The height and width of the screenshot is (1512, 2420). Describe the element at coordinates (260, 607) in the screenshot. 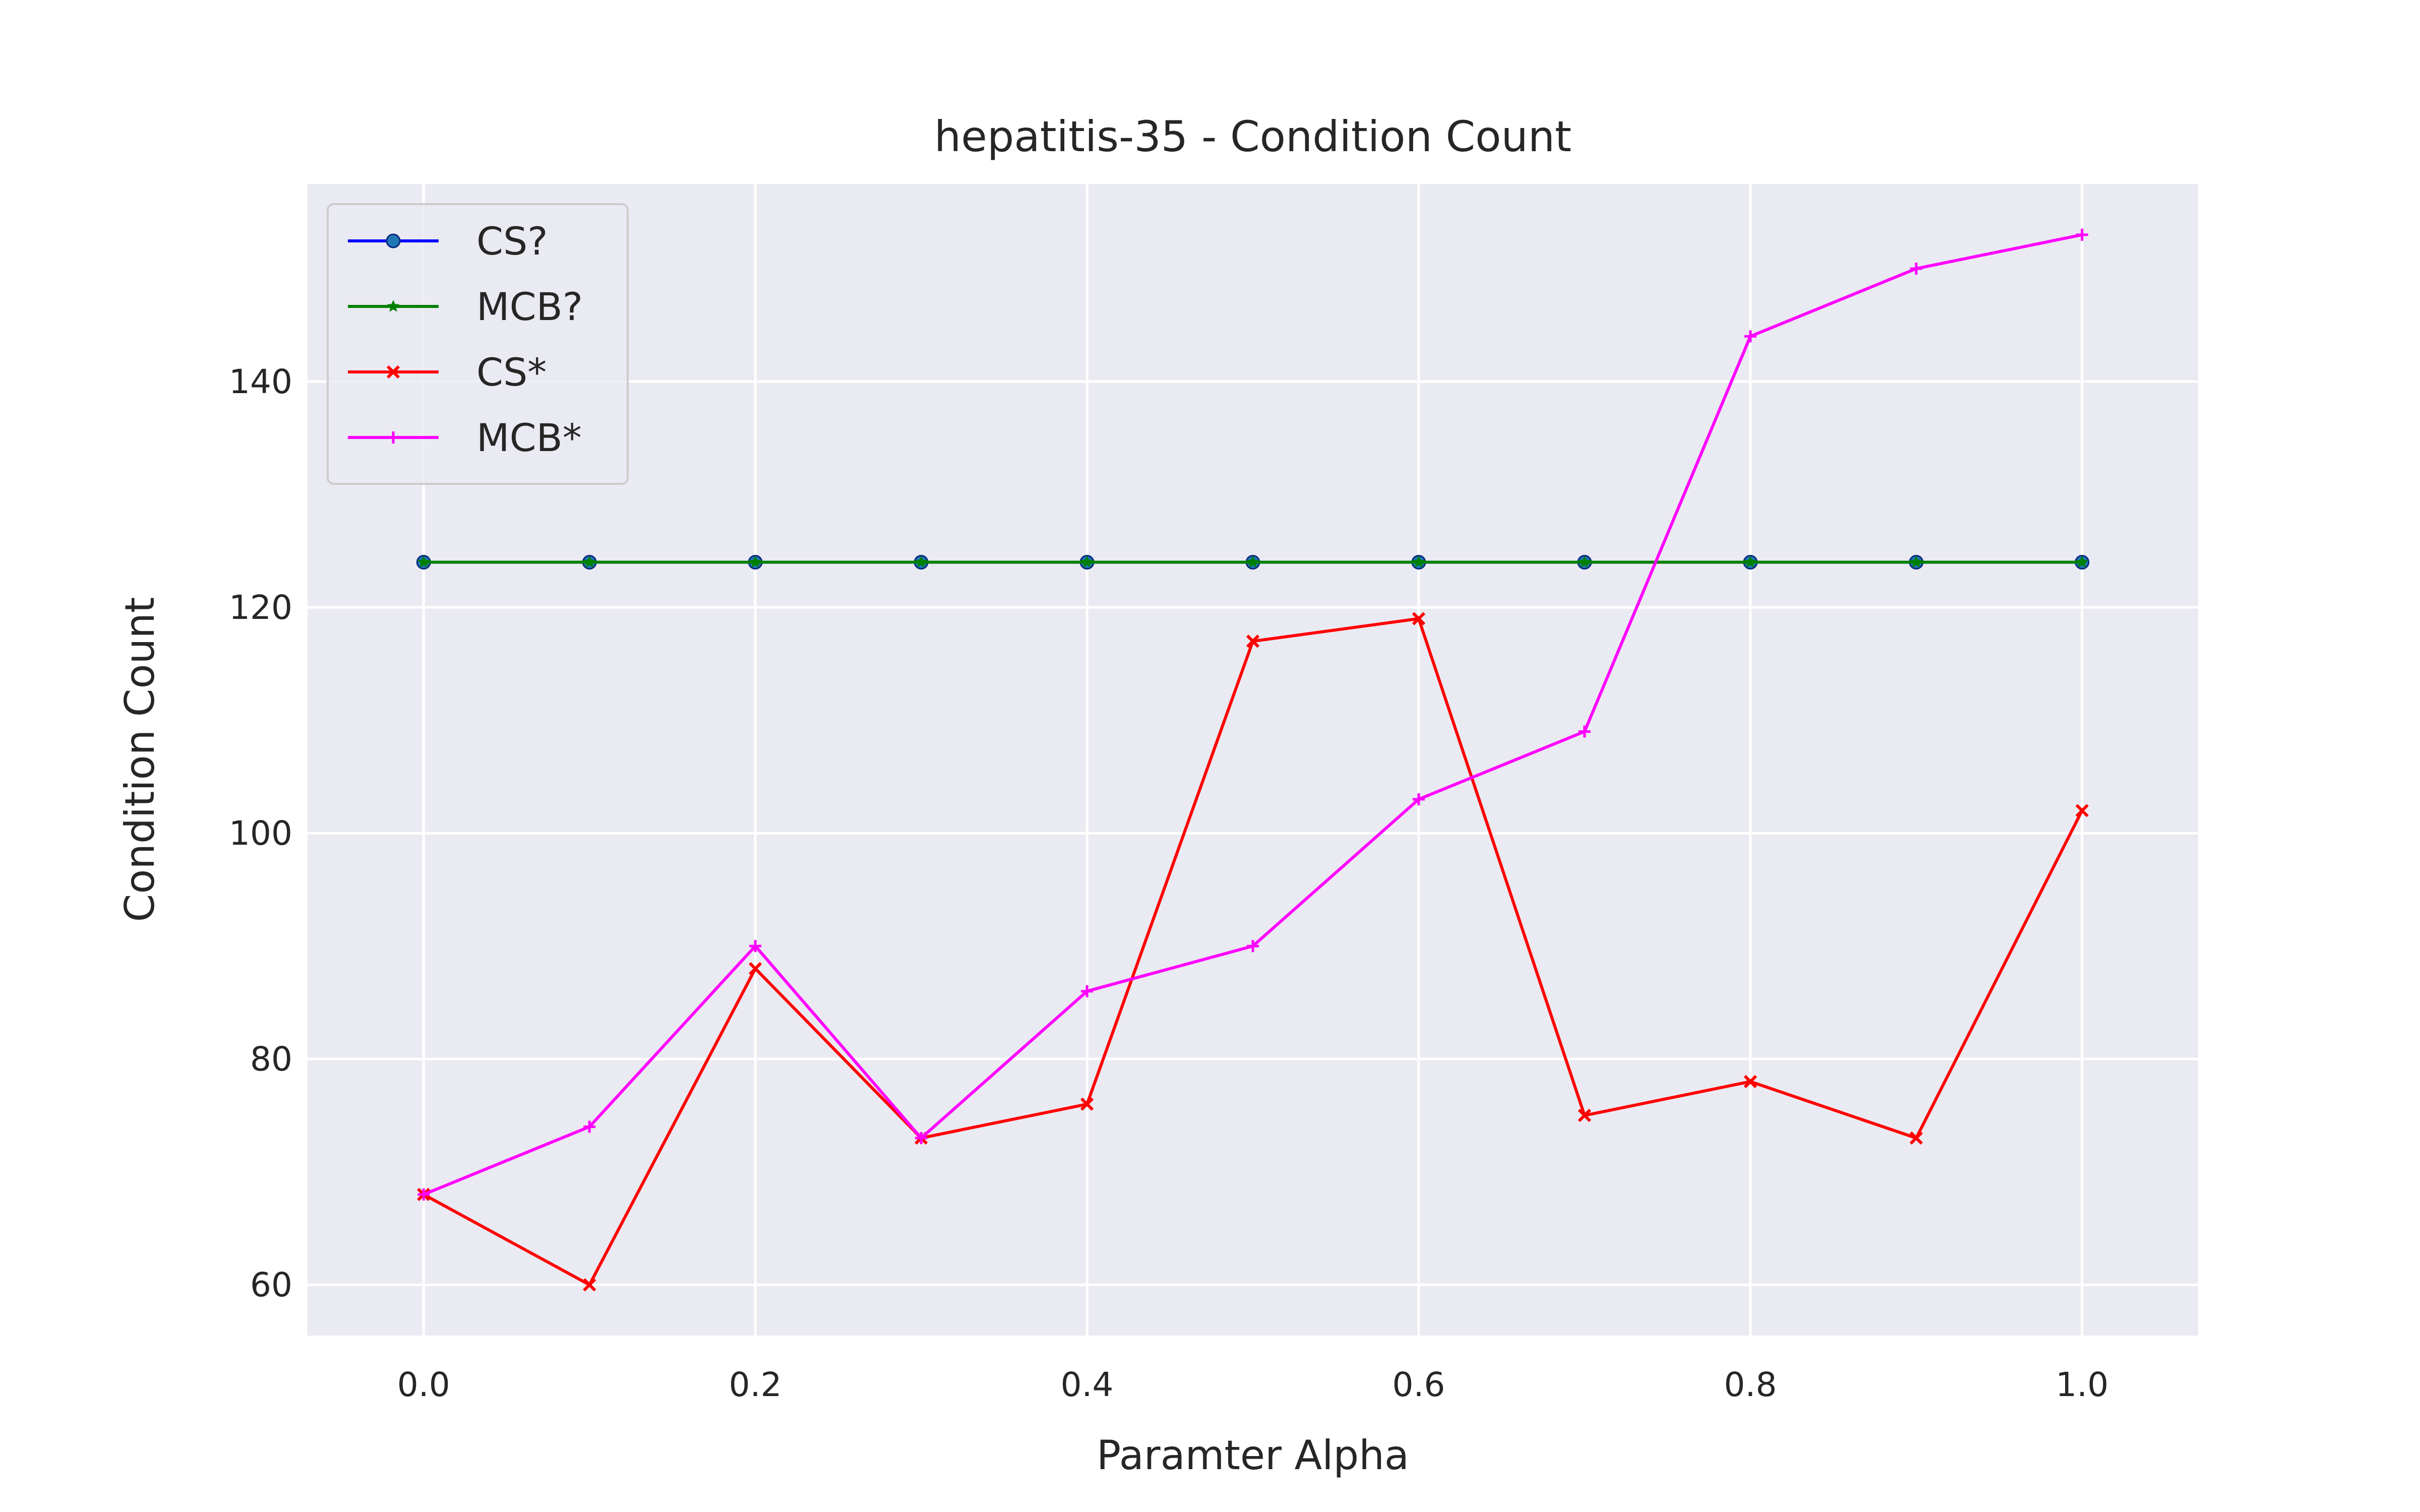

I see `y-tick-label: 120` at that location.